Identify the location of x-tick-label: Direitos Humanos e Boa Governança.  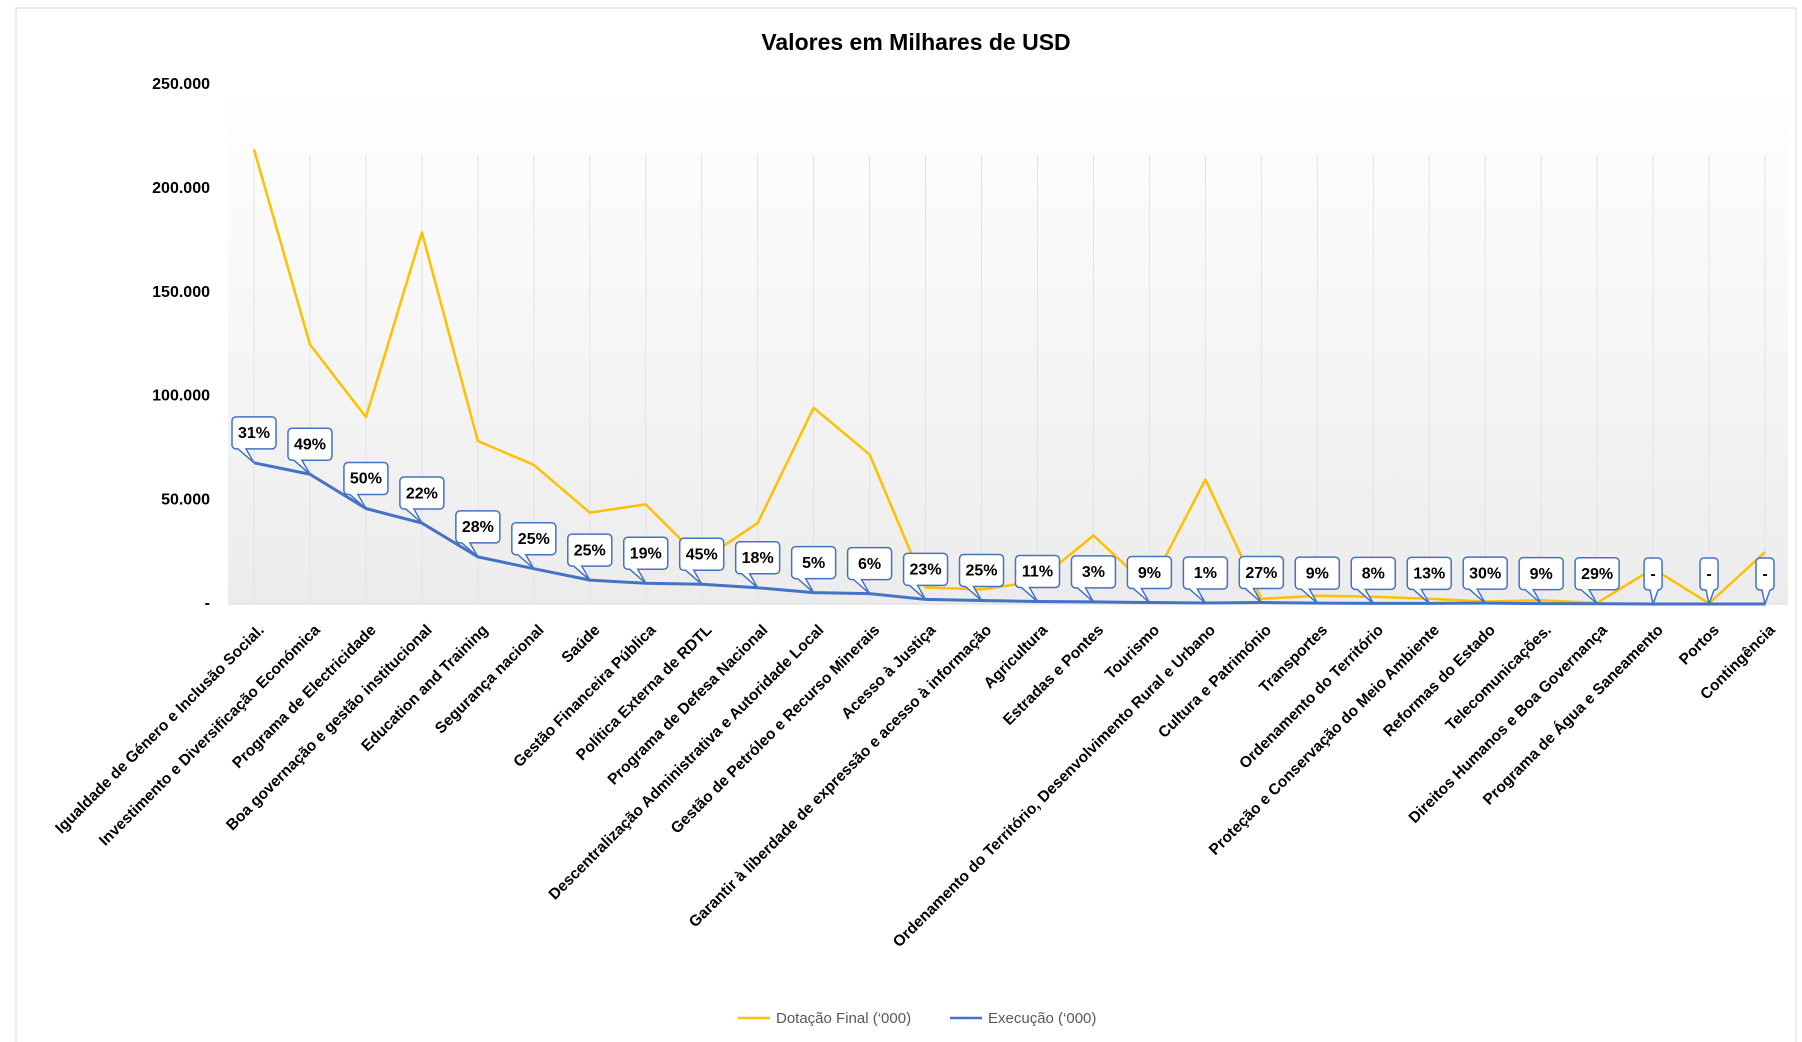
(1508, 723).